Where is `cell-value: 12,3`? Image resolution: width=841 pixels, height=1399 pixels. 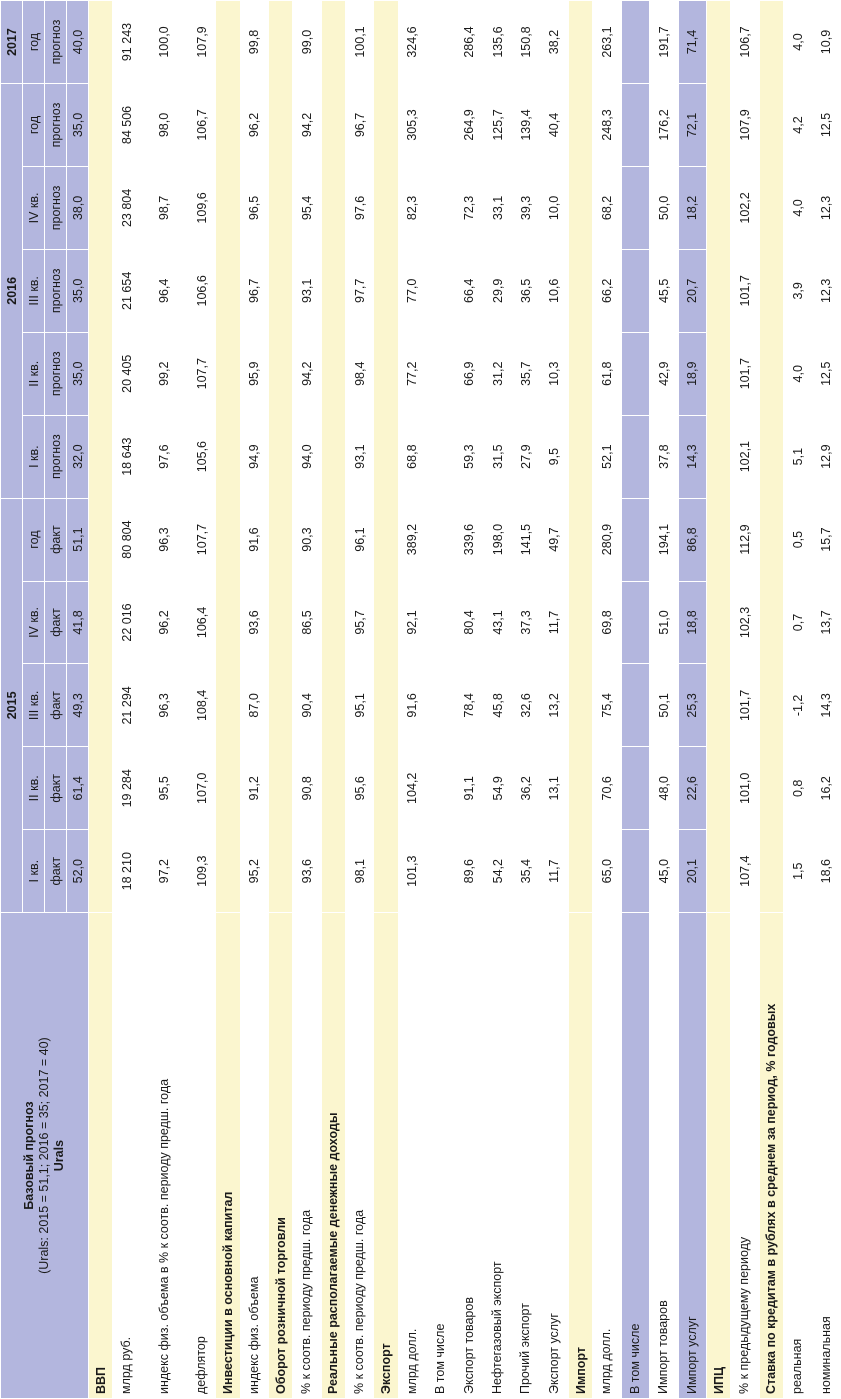 cell-value: 12,3 is located at coordinates (826, 291).